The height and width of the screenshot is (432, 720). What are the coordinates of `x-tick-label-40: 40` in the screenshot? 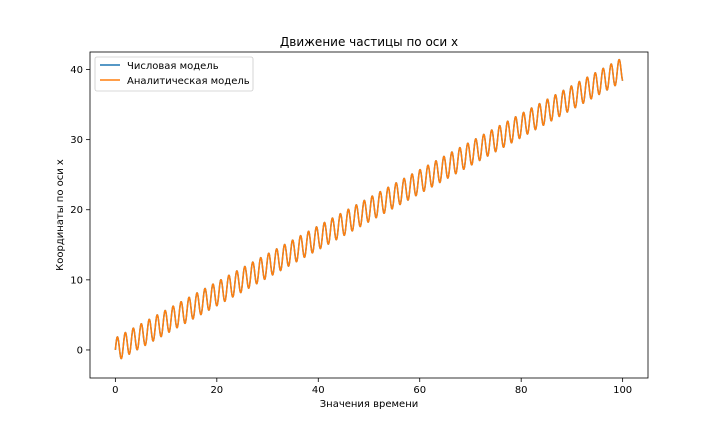 It's located at (318, 390).